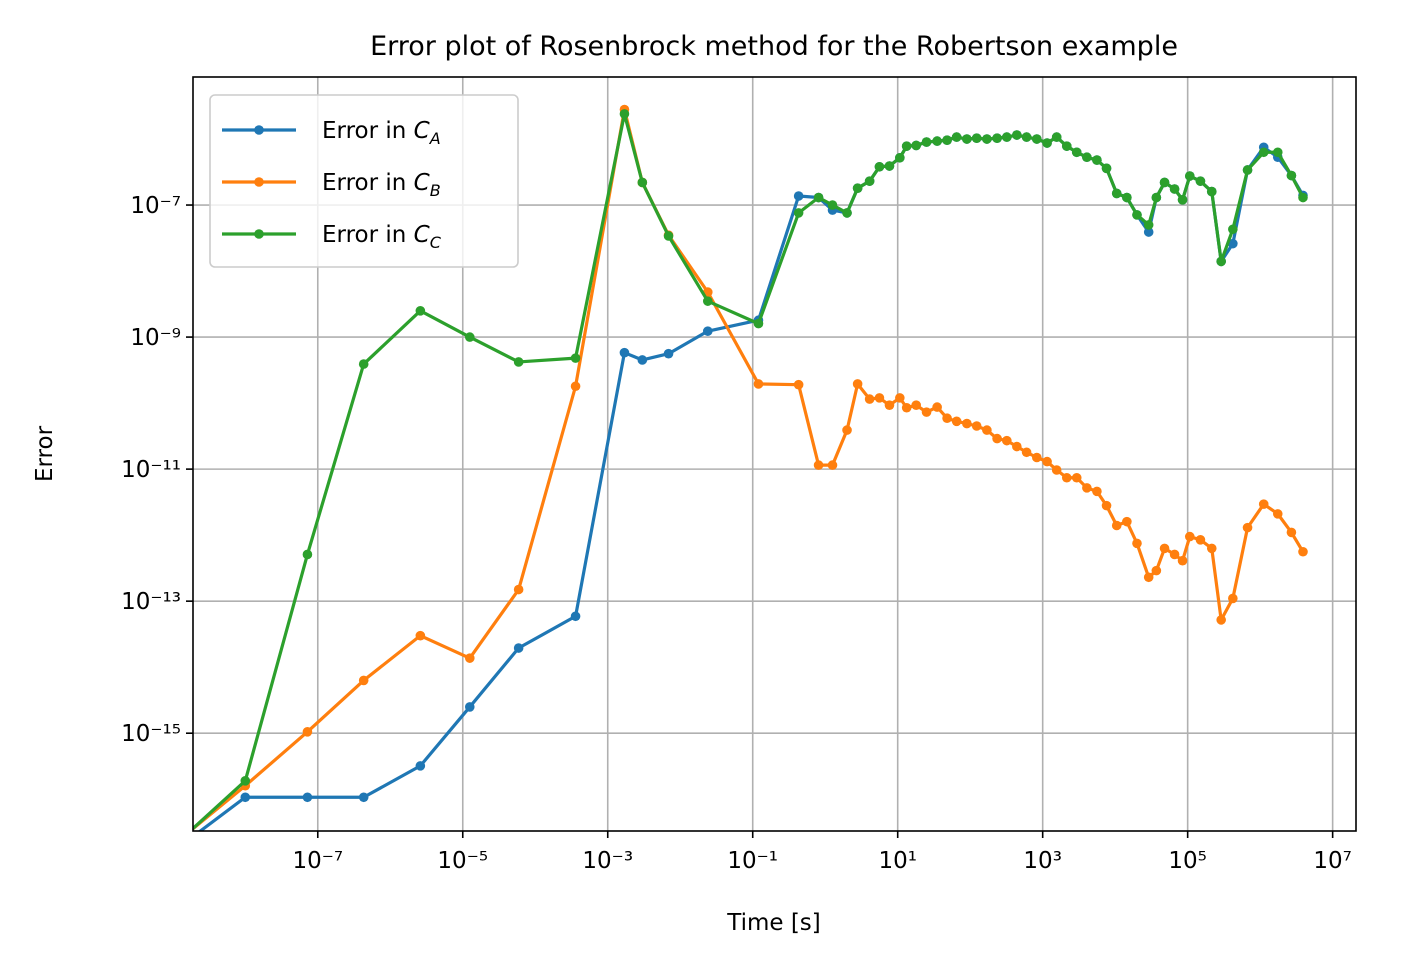 This screenshot has height=965, width=1425. I want to click on y-tick-label: 10⁻¹⁵, so click(151, 734).